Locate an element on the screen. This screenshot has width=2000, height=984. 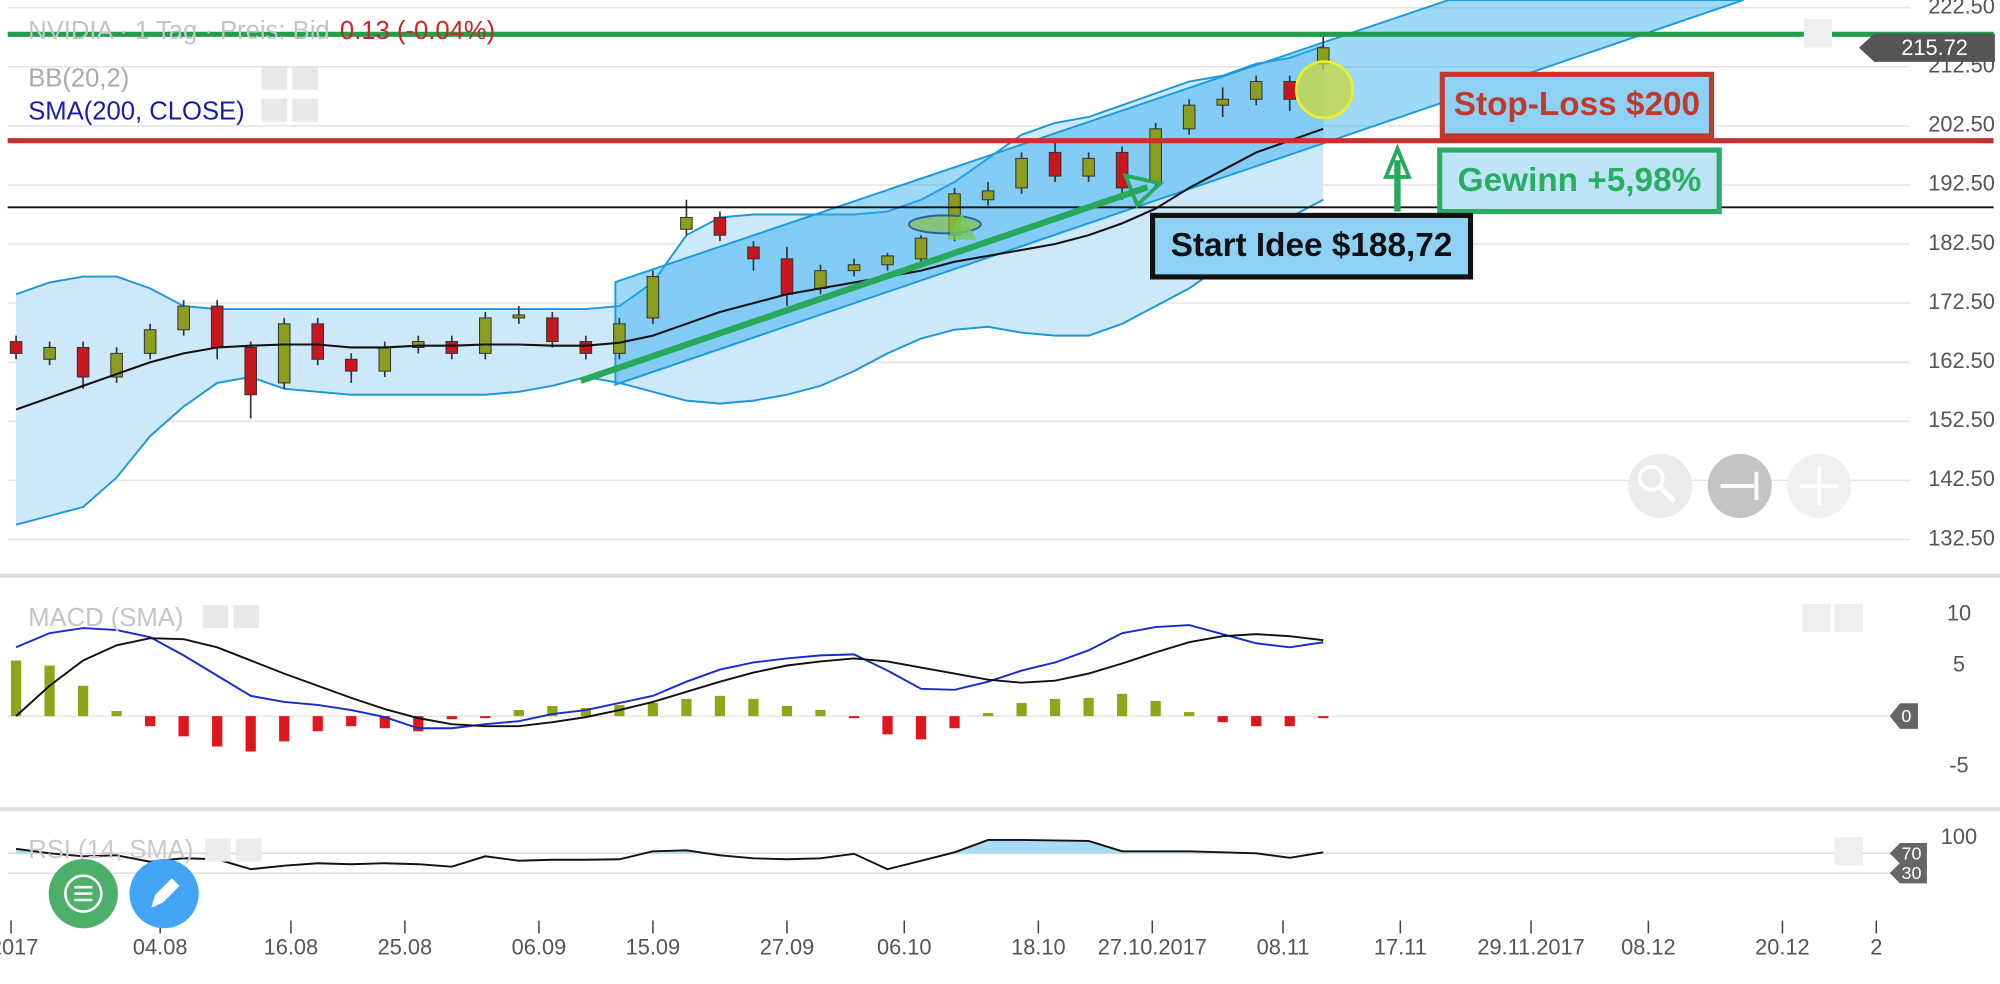
x-tick-label: 17.11 is located at coordinates (1400, 946).